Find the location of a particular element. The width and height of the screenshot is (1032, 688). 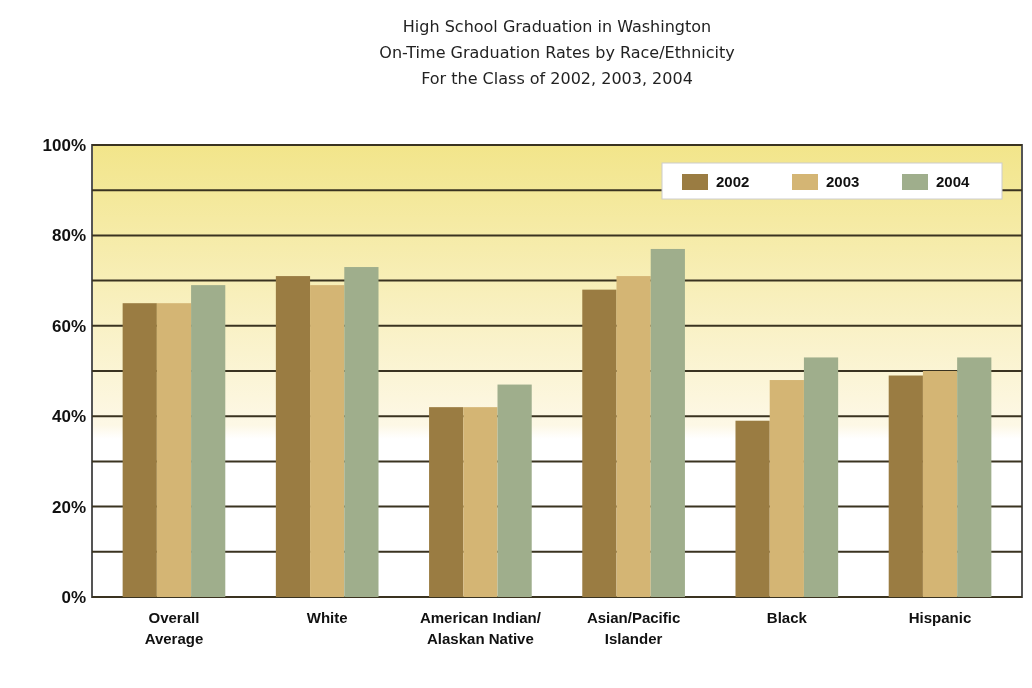

x-tick-label: Asian/Pacific Islander is located at coordinates (633, 628).